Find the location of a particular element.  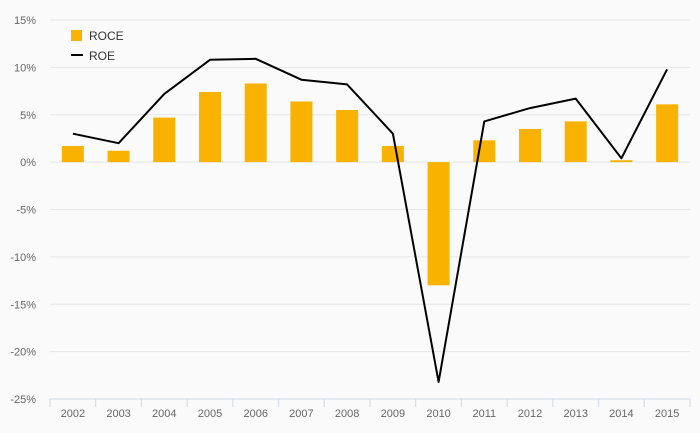

legend: ROCE ROE is located at coordinates (97, 46).